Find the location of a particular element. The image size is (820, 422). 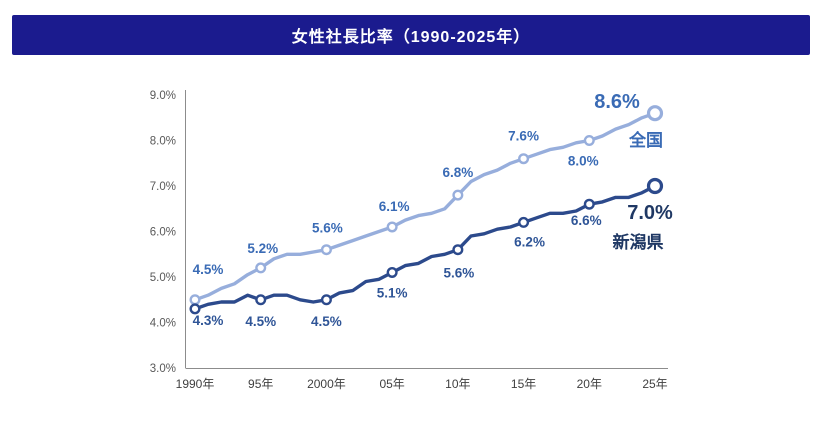

end-marker-niigata is located at coordinates (655, 186).